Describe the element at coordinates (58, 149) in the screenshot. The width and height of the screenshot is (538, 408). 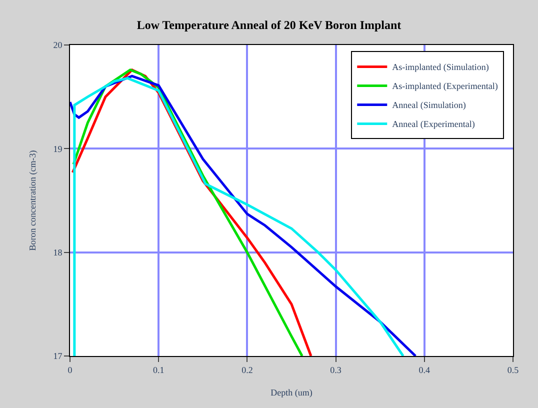
I see `y-tick-label: 19` at that location.